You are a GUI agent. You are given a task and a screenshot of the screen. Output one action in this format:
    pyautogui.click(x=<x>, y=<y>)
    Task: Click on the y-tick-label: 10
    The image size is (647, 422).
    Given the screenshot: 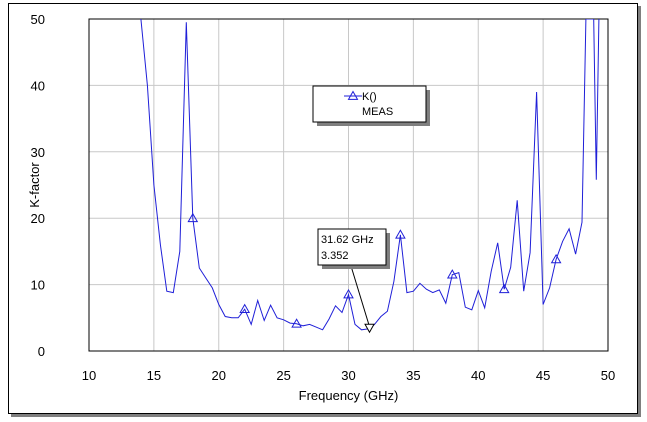 What is the action you would take?
    pyautogui.click(x=38, y=285)
    